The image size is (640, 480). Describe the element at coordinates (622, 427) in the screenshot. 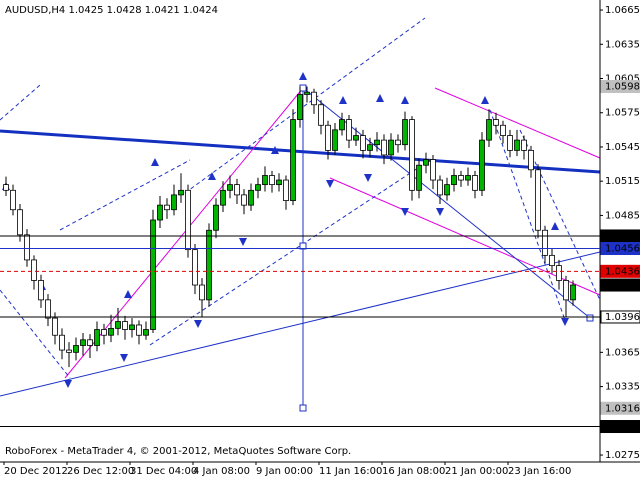

I see `level-label: 1.0300` at that location.